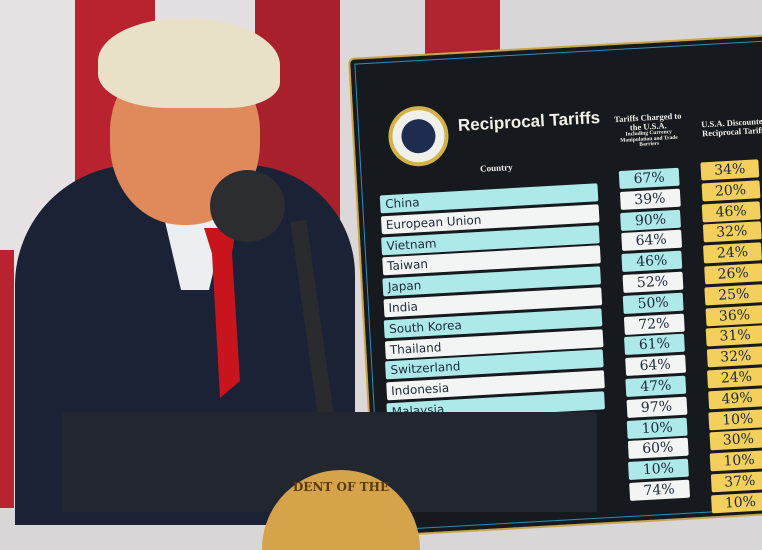 The height and width of the screenshot is (550, 762). Describe the element at coordinates (731, 127) in the screenshot. I see `discounted-header: U.S.A. Discounted Reciprocal Tariffs` at that location.